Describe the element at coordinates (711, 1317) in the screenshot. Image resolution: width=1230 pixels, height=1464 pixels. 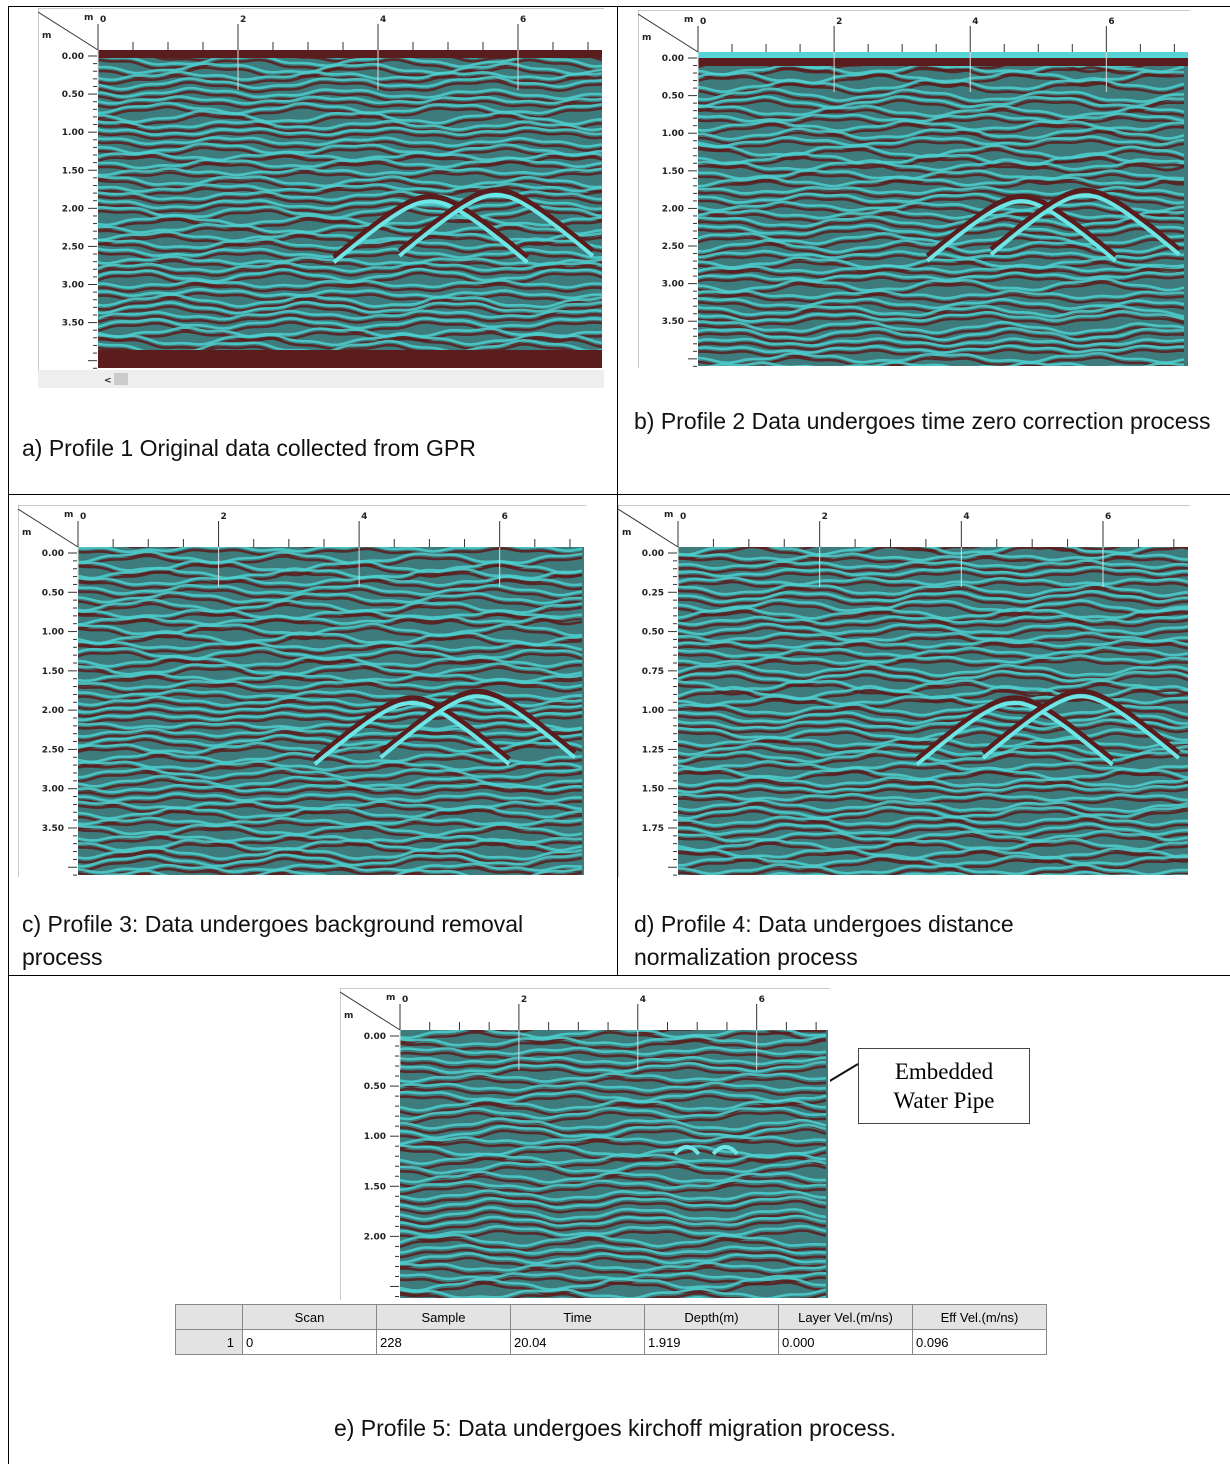
I see `header-cell: Depth(m)` at that location.